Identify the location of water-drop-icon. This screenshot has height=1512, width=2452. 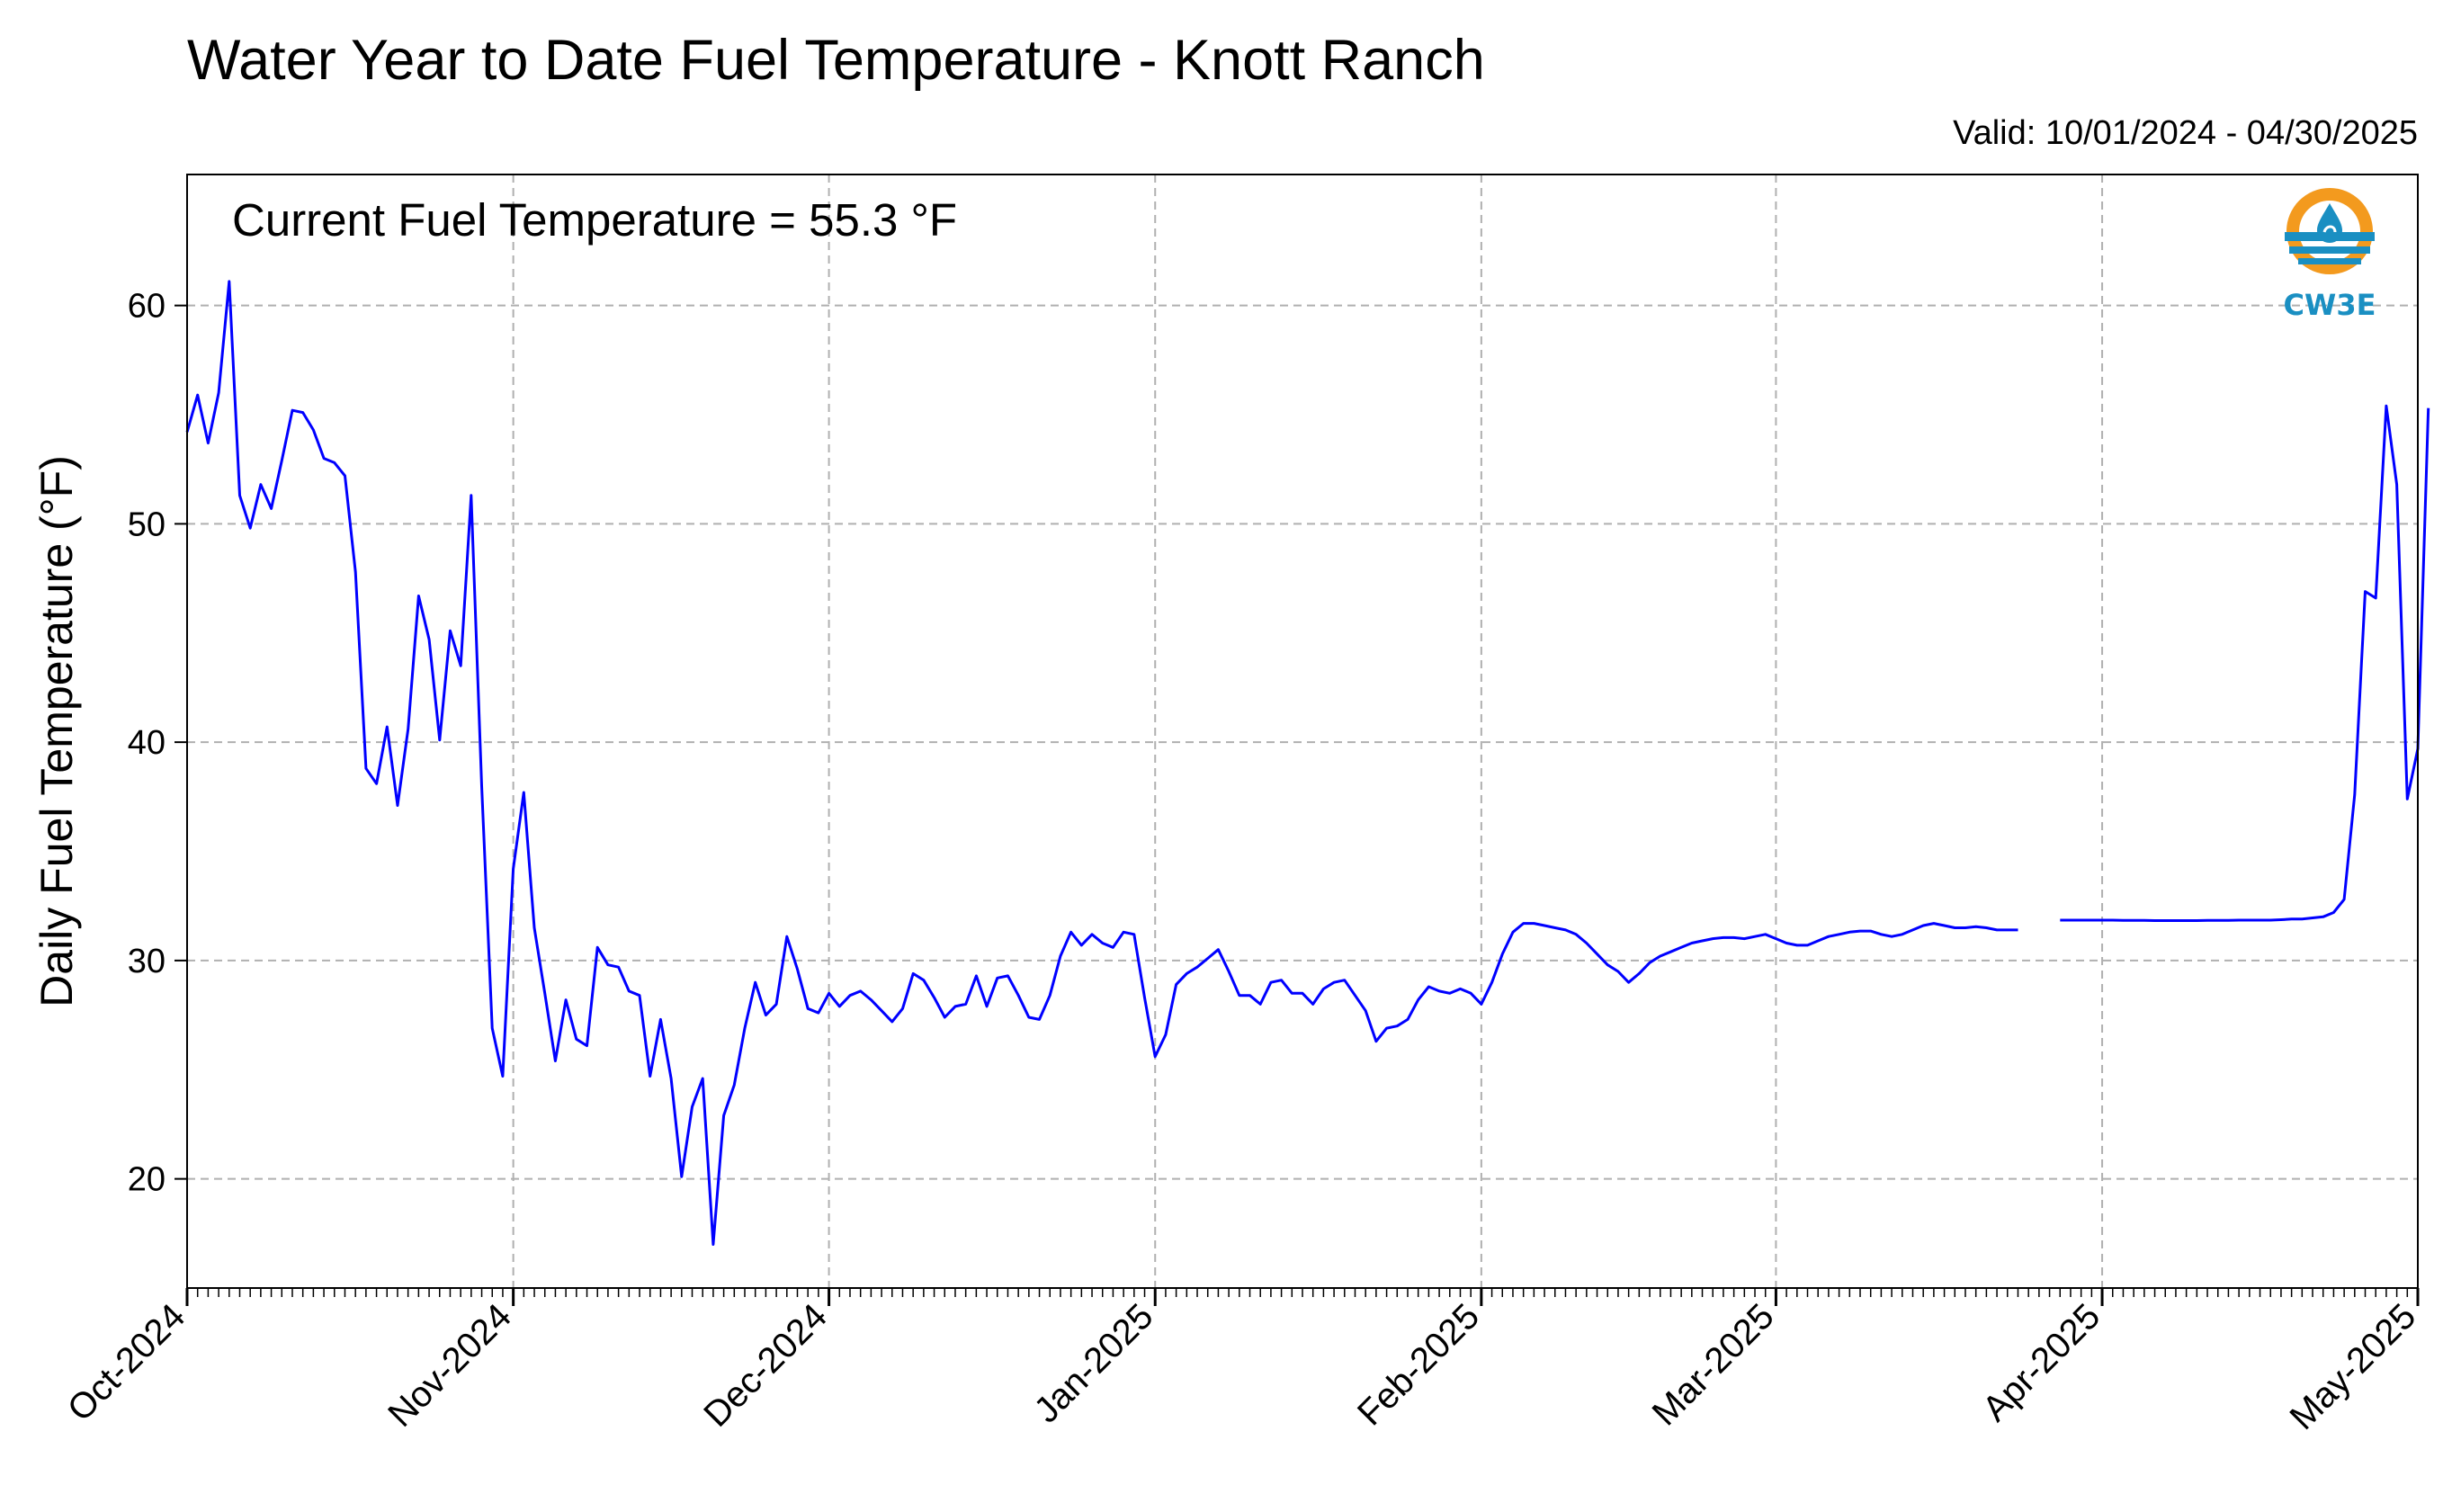
(2329, 223).